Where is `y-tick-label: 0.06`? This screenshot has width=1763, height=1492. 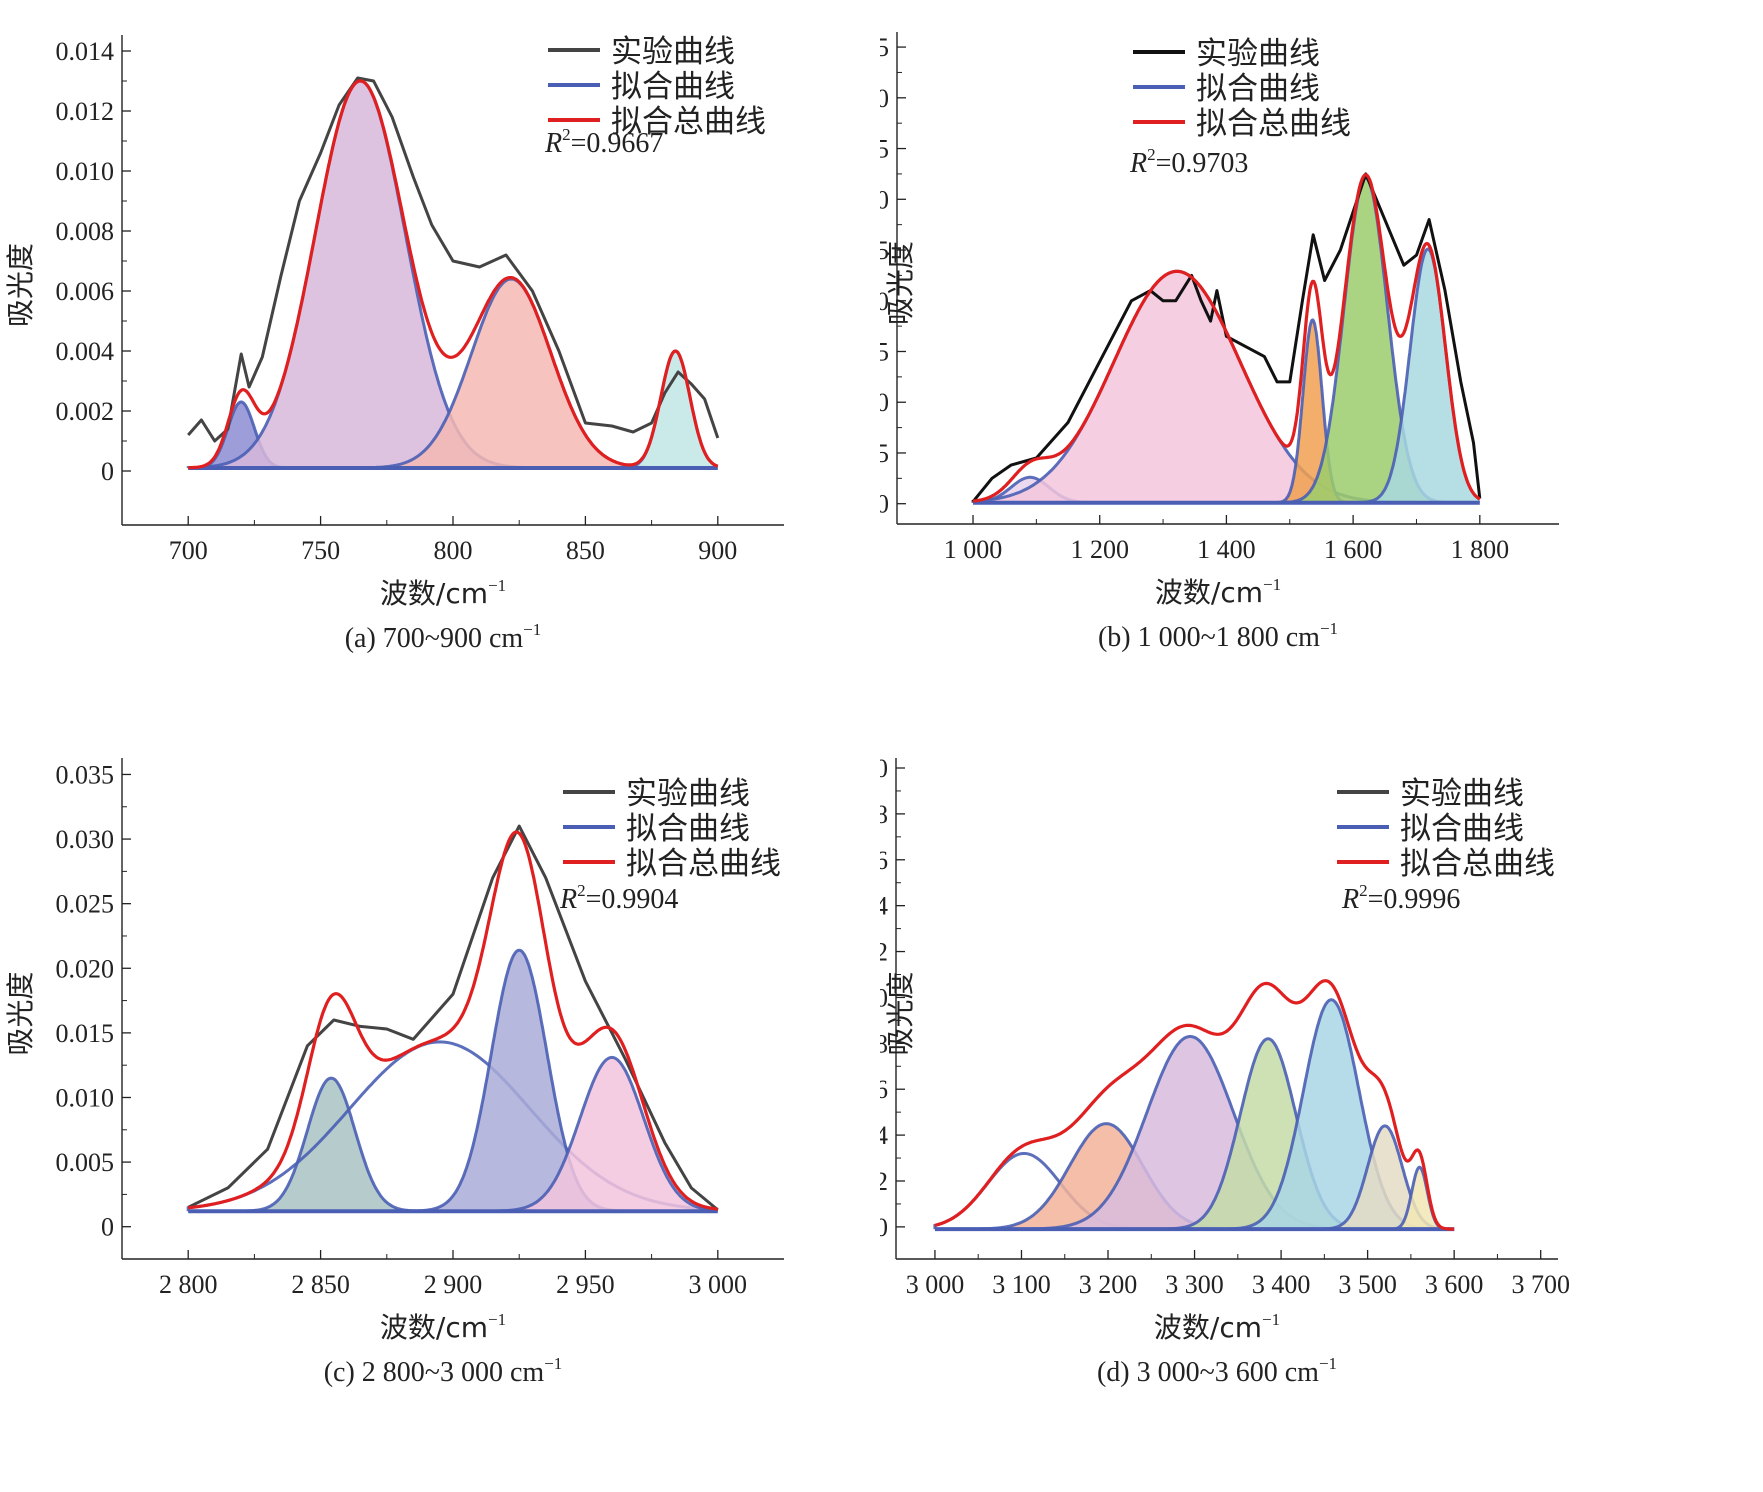
y-tick-label: 0.06 is located at coordinates (884, 1089).